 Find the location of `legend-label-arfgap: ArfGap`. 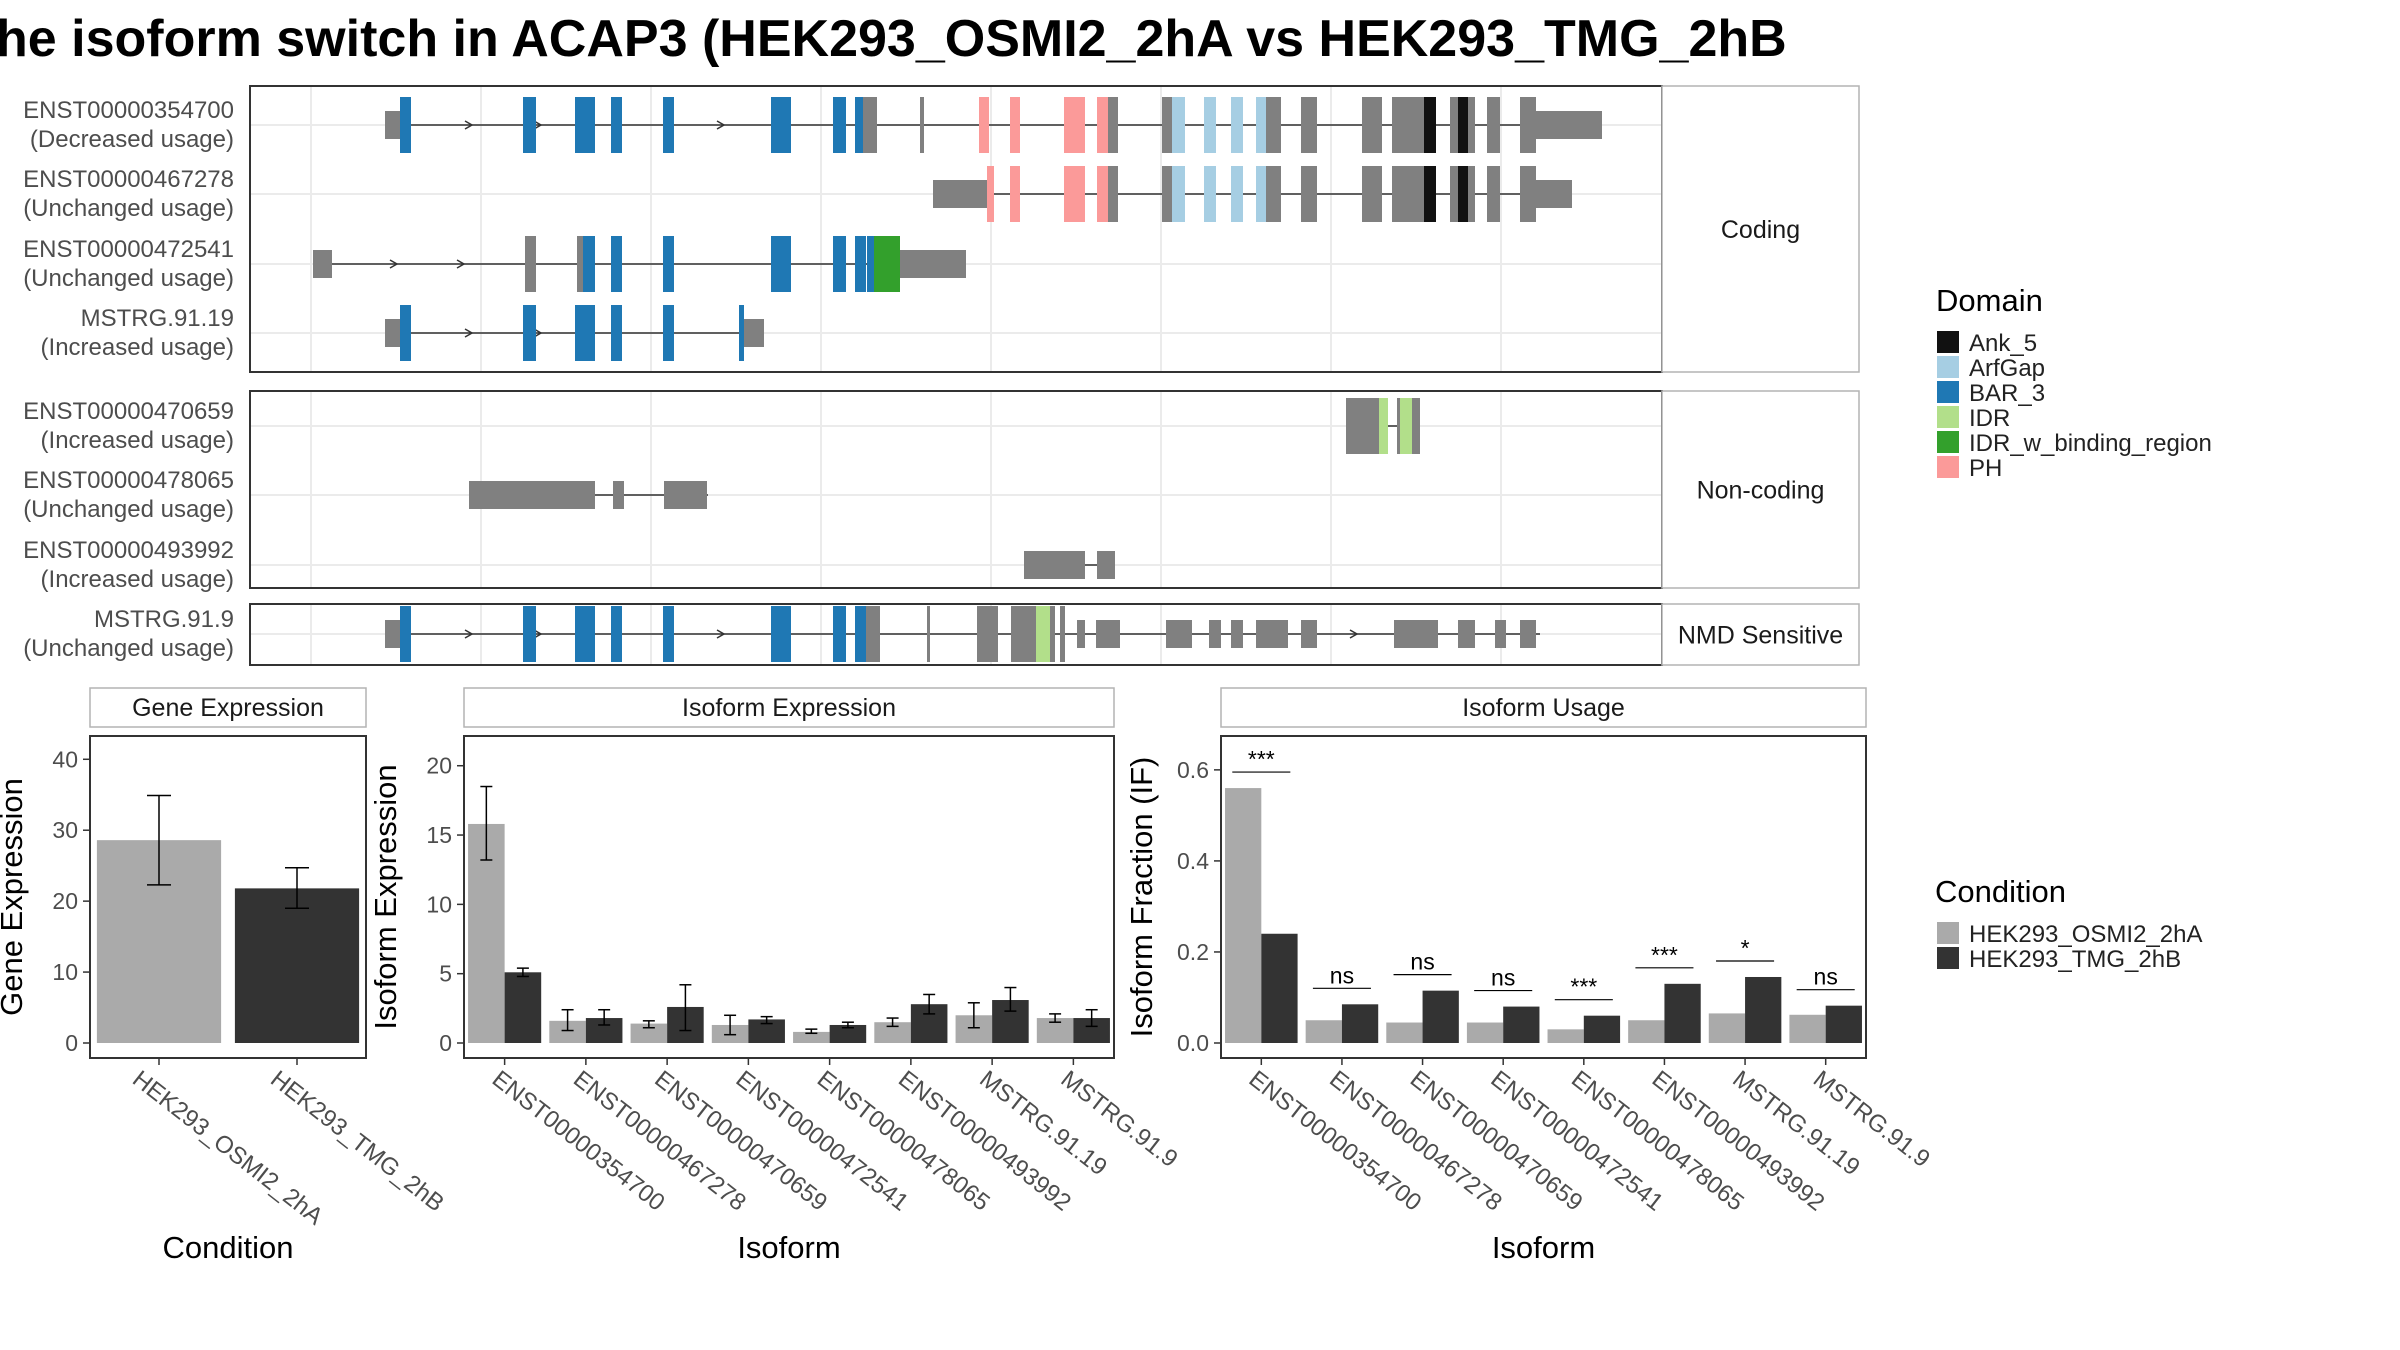

legend-label-arfgap: ArfGap is located at coordinates (2007, 368).